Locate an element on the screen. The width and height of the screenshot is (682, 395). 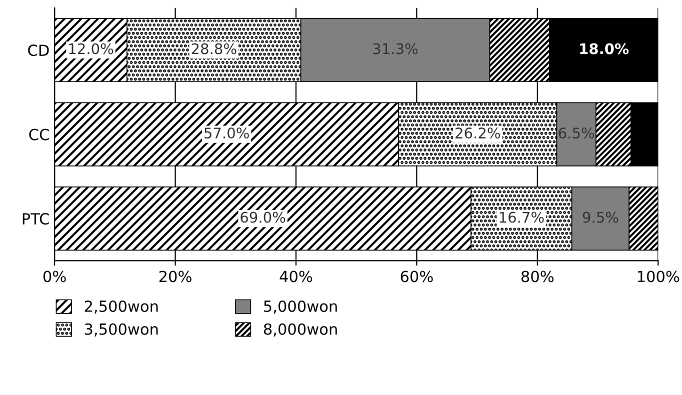
data-label: 18.0% is located at coordinates (604, 48).